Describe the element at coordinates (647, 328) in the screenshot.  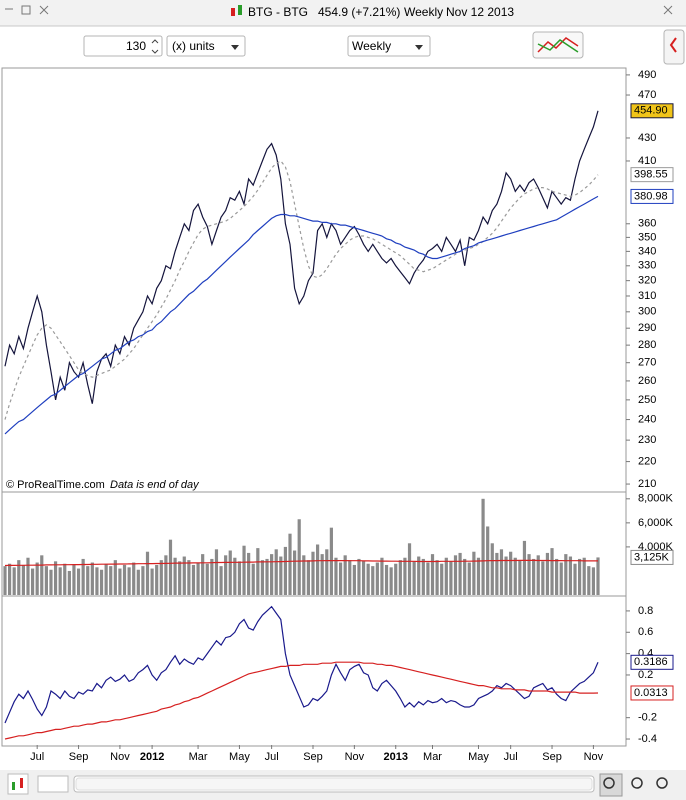
I see `y-tick-label: 290` at that location.